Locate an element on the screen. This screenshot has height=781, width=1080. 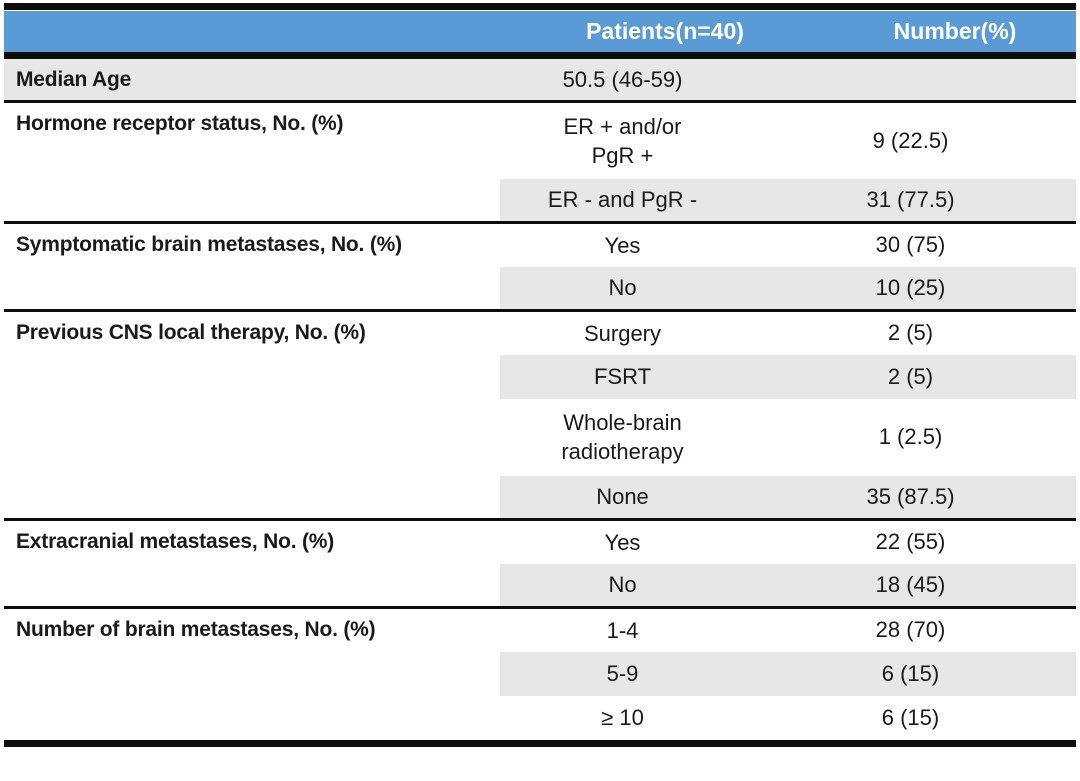
value-cell: 50.5 (46-59) is located at coordinates (622, 79).